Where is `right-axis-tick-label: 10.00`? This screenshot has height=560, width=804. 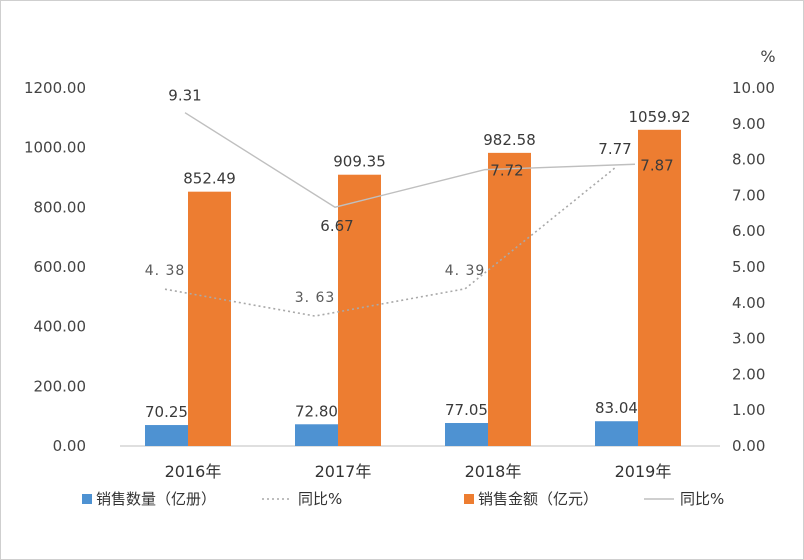
right-axis-tick-label: 10.00 is located at coordinates (753, 88).